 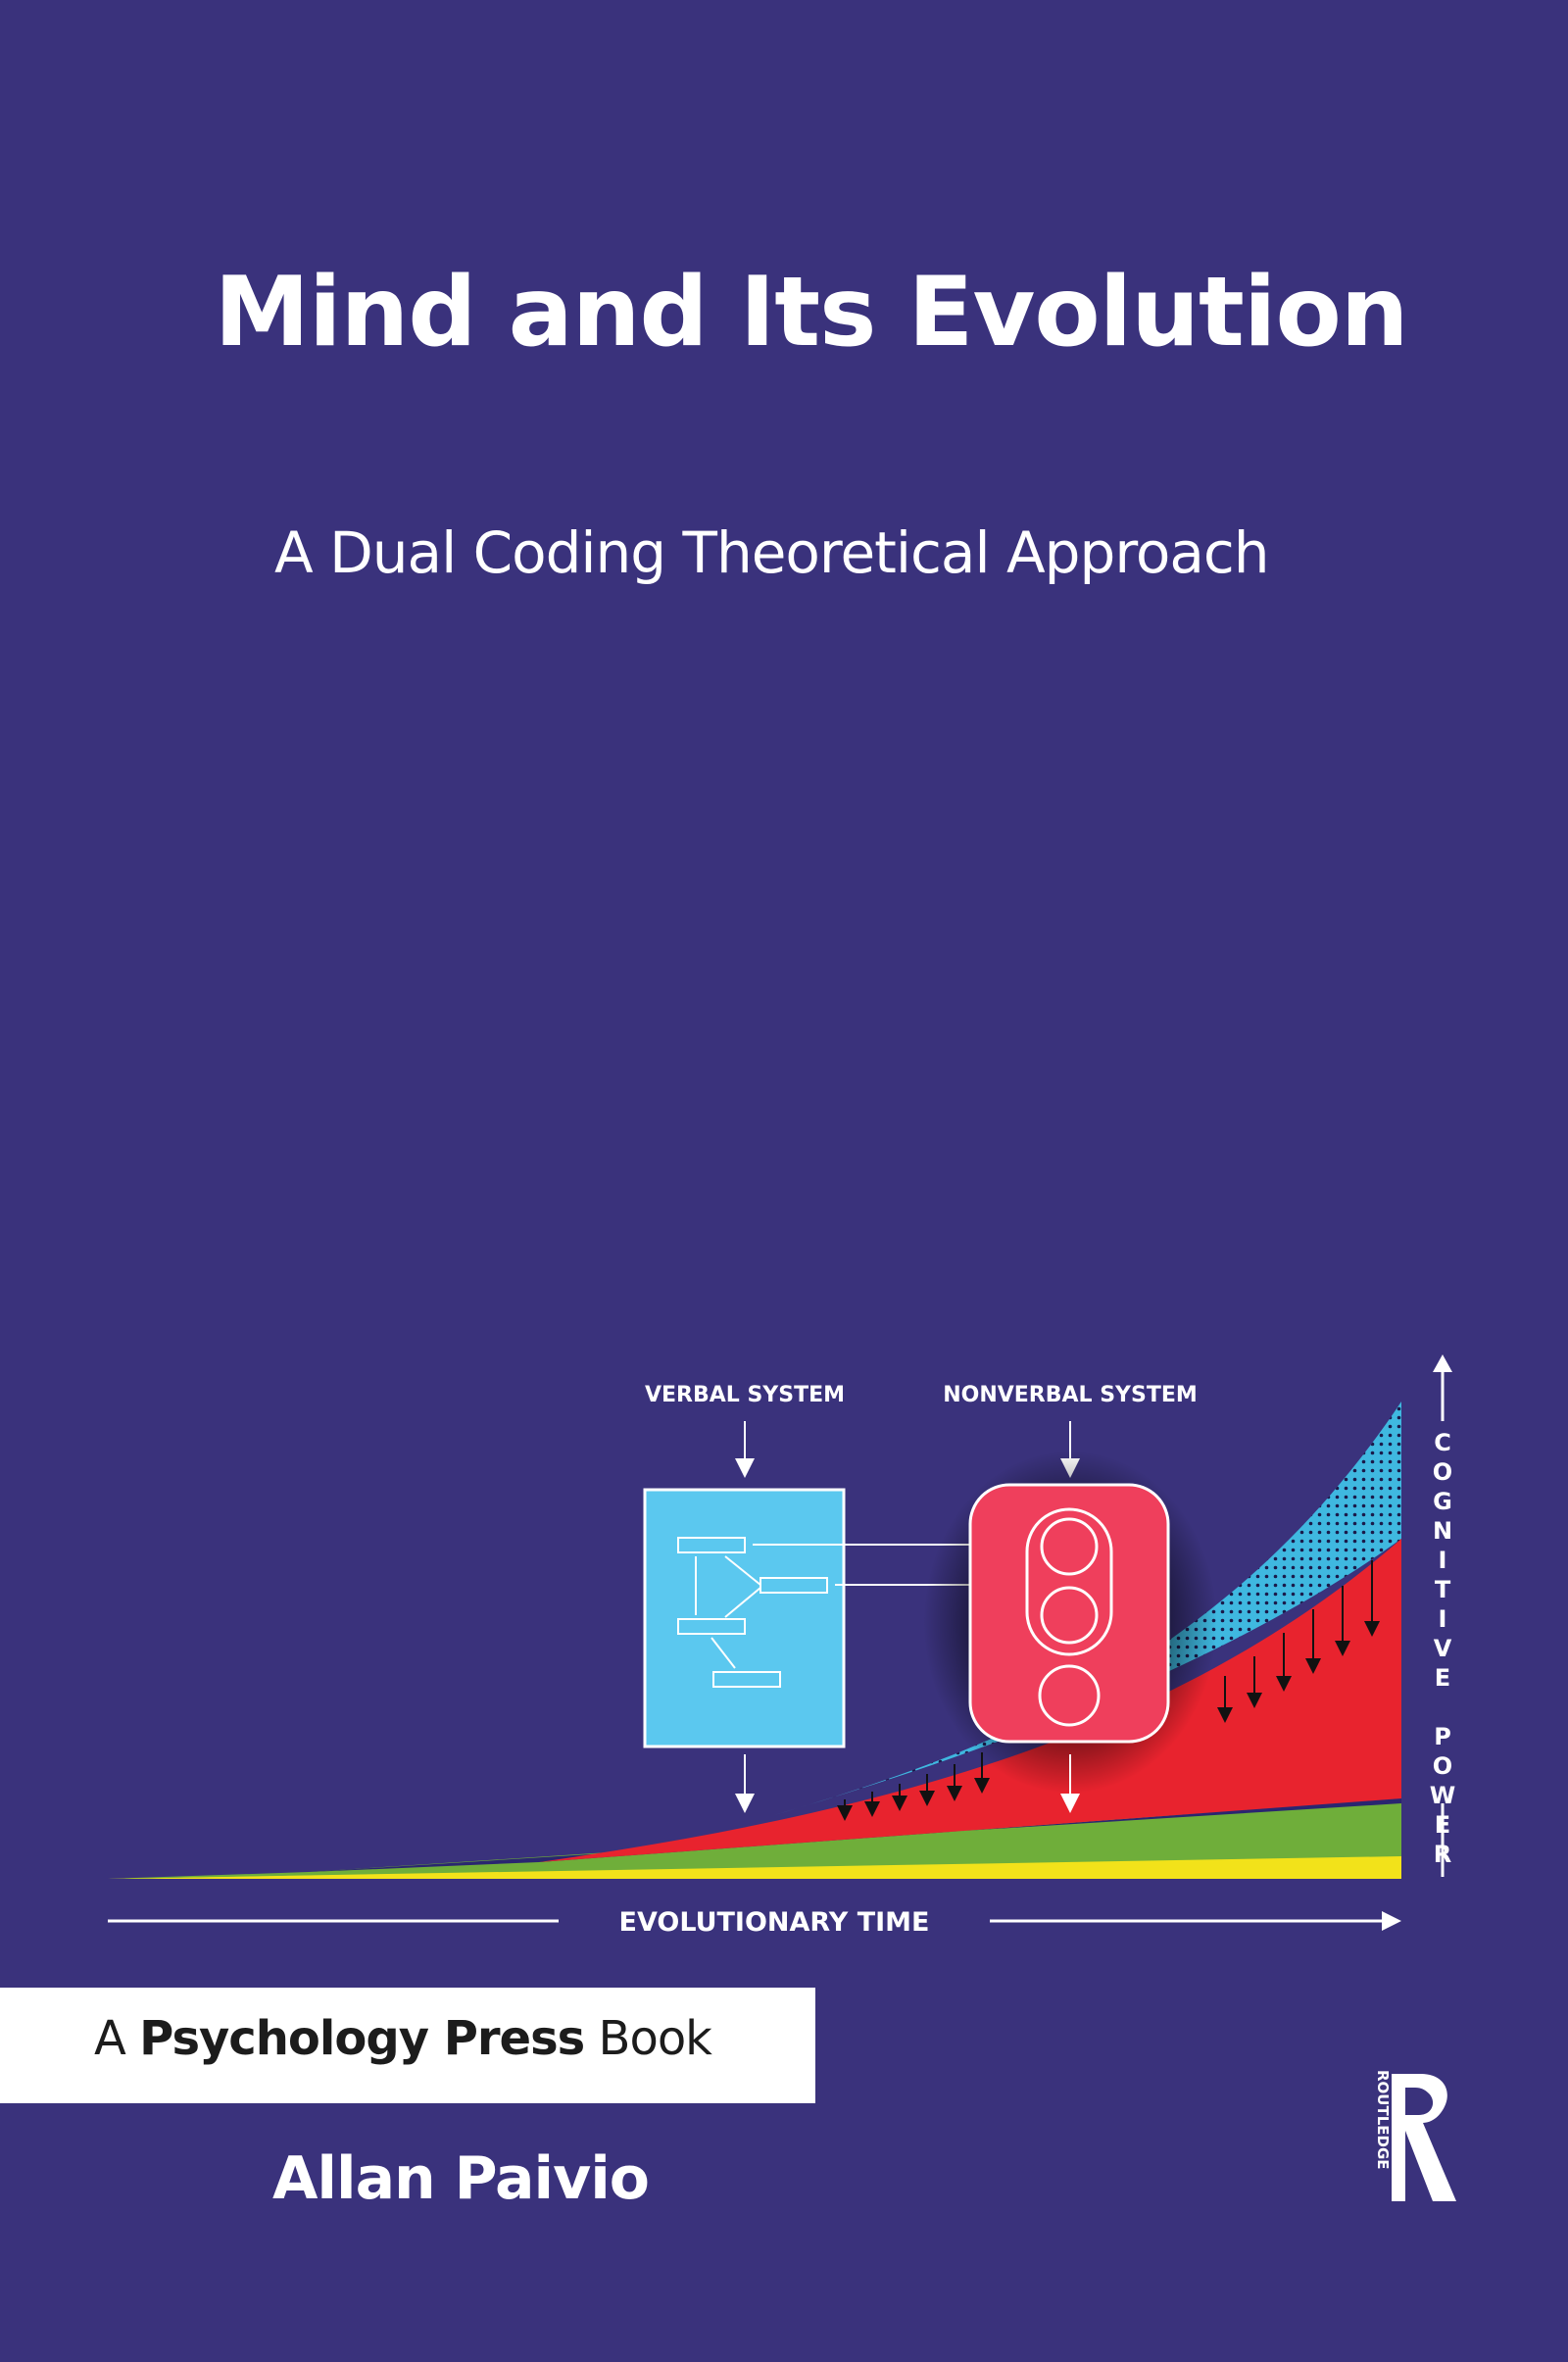 What do you see at coordinates (362, 2038) in the screenshot?
I see `publisher-name: Psychology Press` at bounding box center [362, 2038].